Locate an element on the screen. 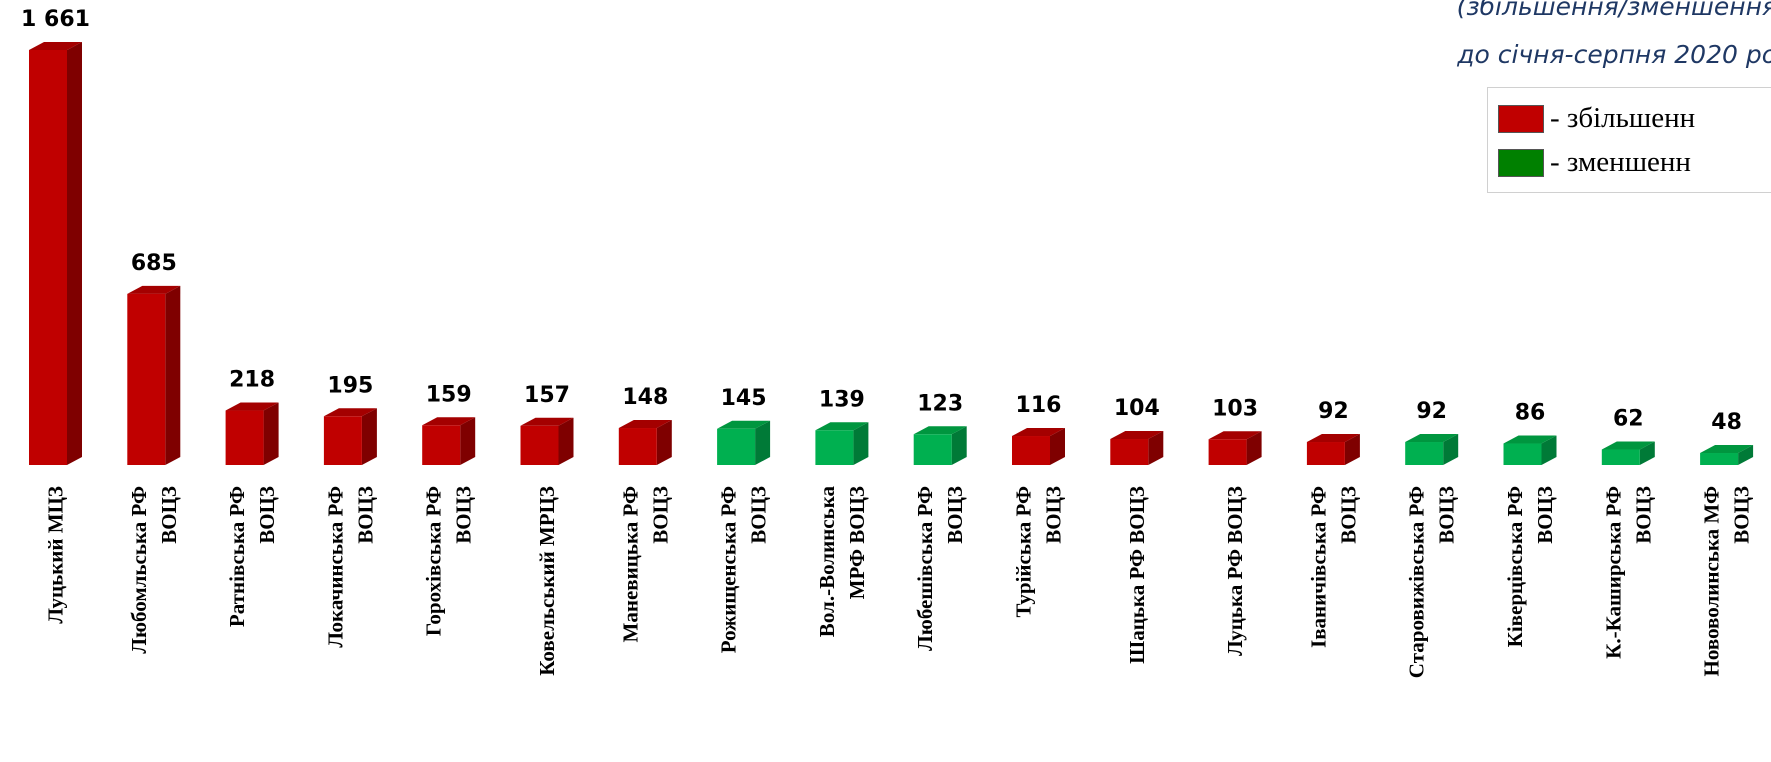 This screenshot has height=762, width=1771. legend-swatch-increase is located at coordinates (1521, 118).